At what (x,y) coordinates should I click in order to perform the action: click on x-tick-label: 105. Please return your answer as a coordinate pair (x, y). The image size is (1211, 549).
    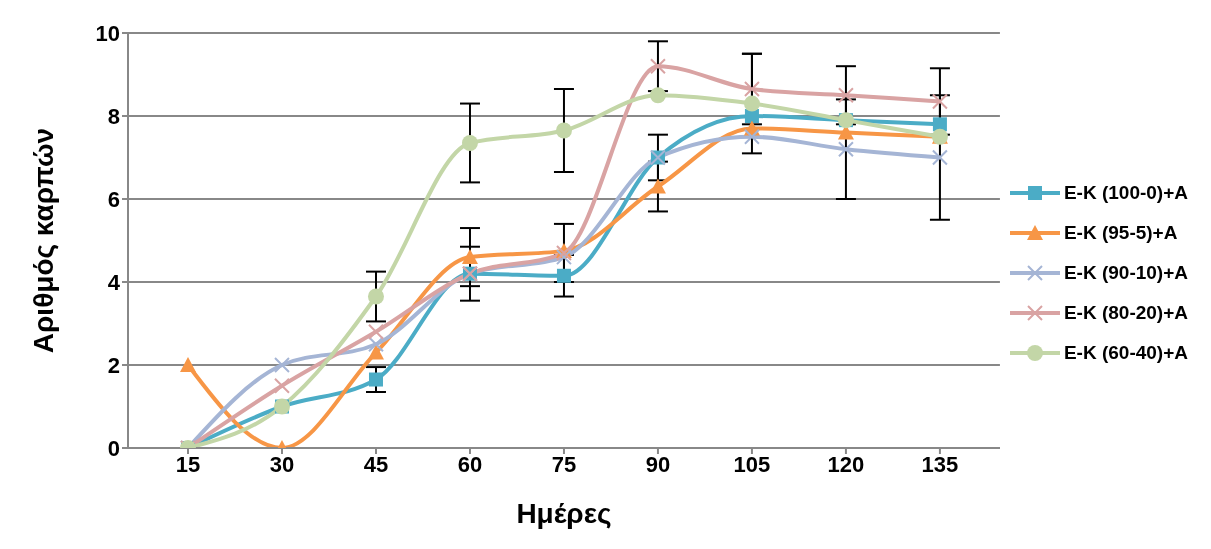
    Looking at the image, I should click on (752, 464).